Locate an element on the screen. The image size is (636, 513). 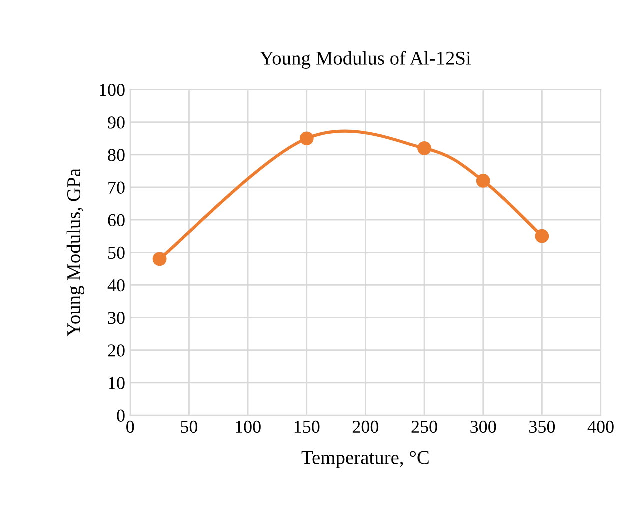
x-tick-label: 150 is located at coordinates (307, 427).